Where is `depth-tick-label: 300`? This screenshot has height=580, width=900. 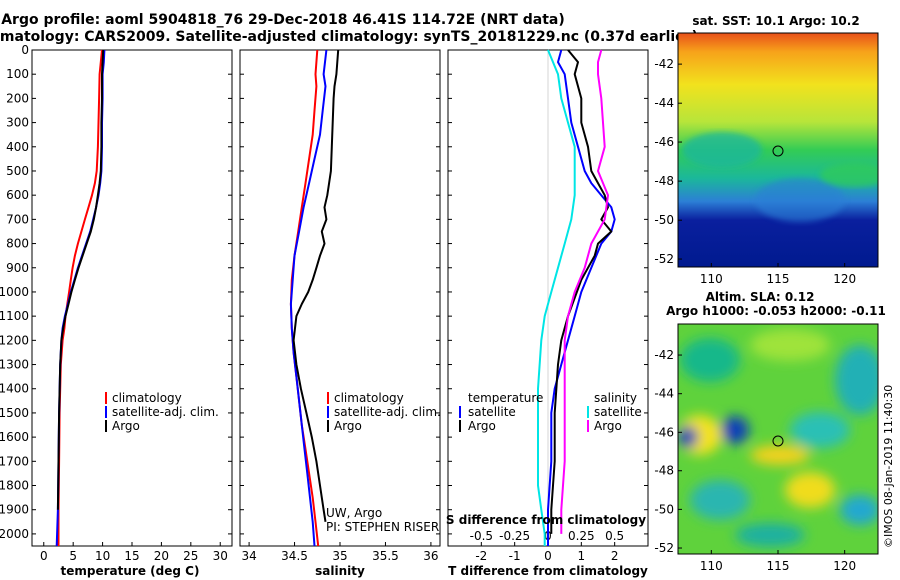
depth-tick-label: 300 is located at coordinates (17, 123).